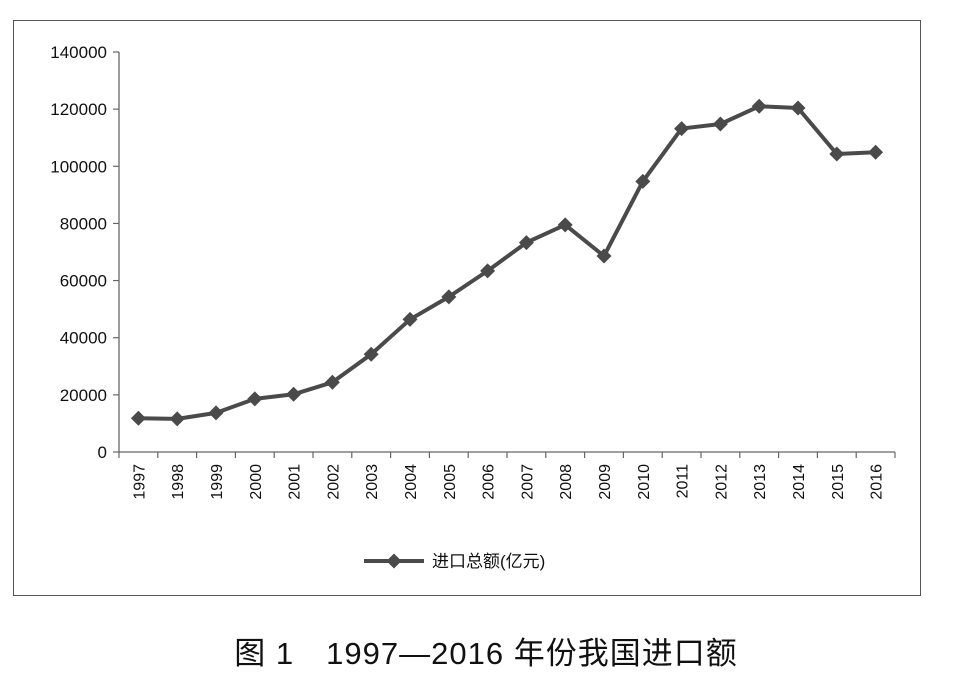  I want to click on x-tick-label: 2001, so click(295, 482).